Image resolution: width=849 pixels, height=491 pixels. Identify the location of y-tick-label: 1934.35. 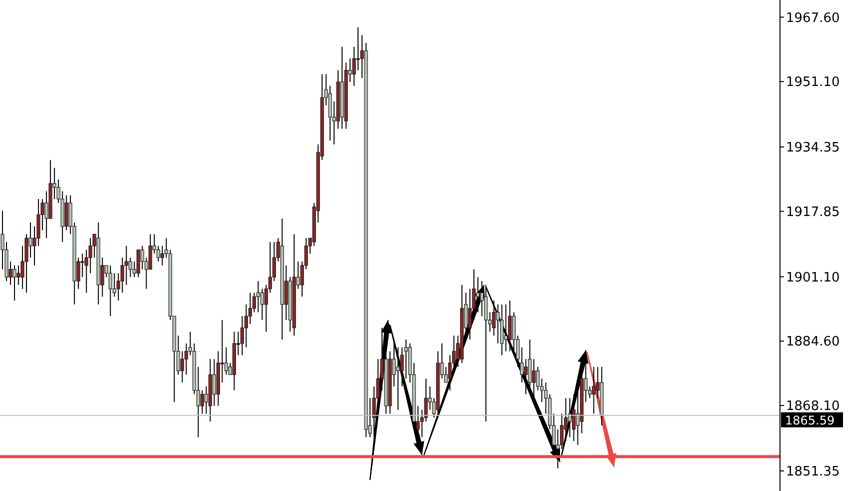
(813, 148).